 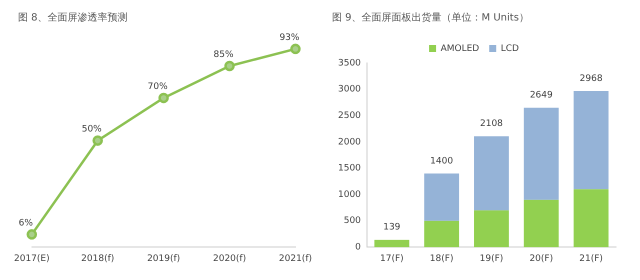 I want to click on data-label: 70%, so click(x=158, y=87).